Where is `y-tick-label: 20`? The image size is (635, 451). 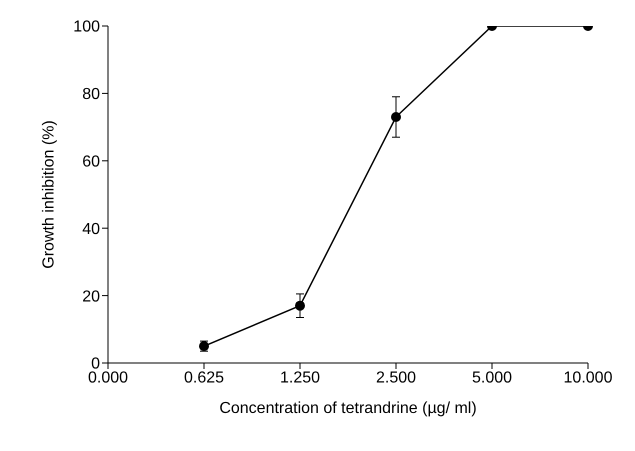 y-tick-label: 20 is located at coordinates (91, 297).